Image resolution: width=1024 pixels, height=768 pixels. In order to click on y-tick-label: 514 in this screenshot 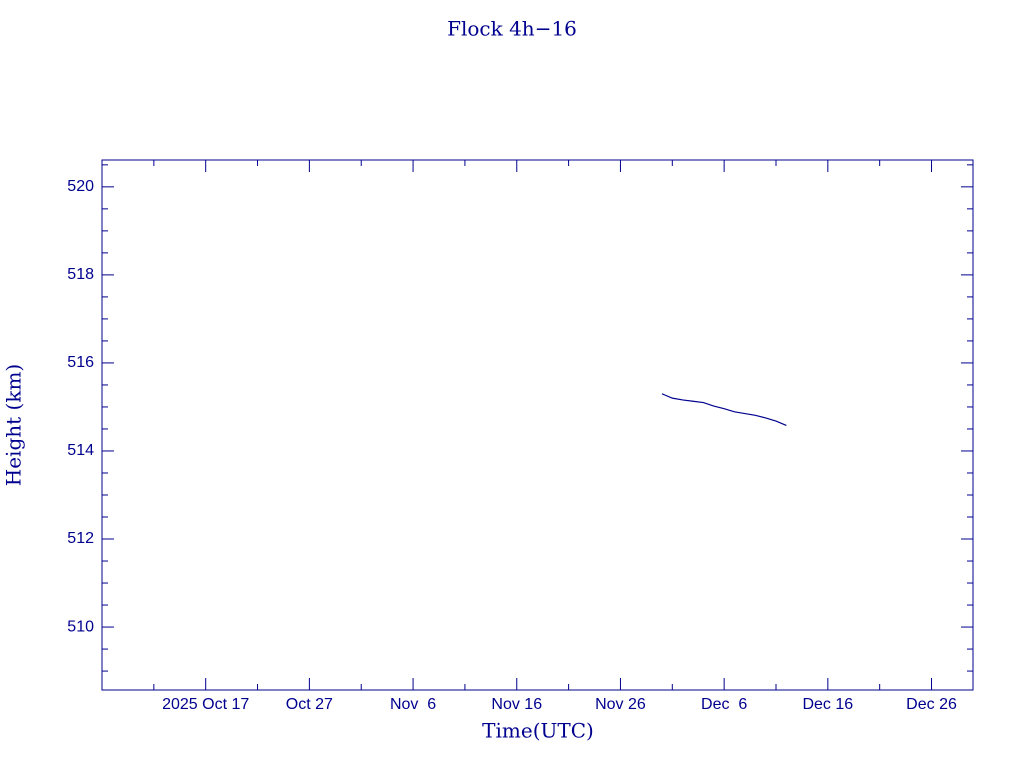, I will do `click(80, 450)`.